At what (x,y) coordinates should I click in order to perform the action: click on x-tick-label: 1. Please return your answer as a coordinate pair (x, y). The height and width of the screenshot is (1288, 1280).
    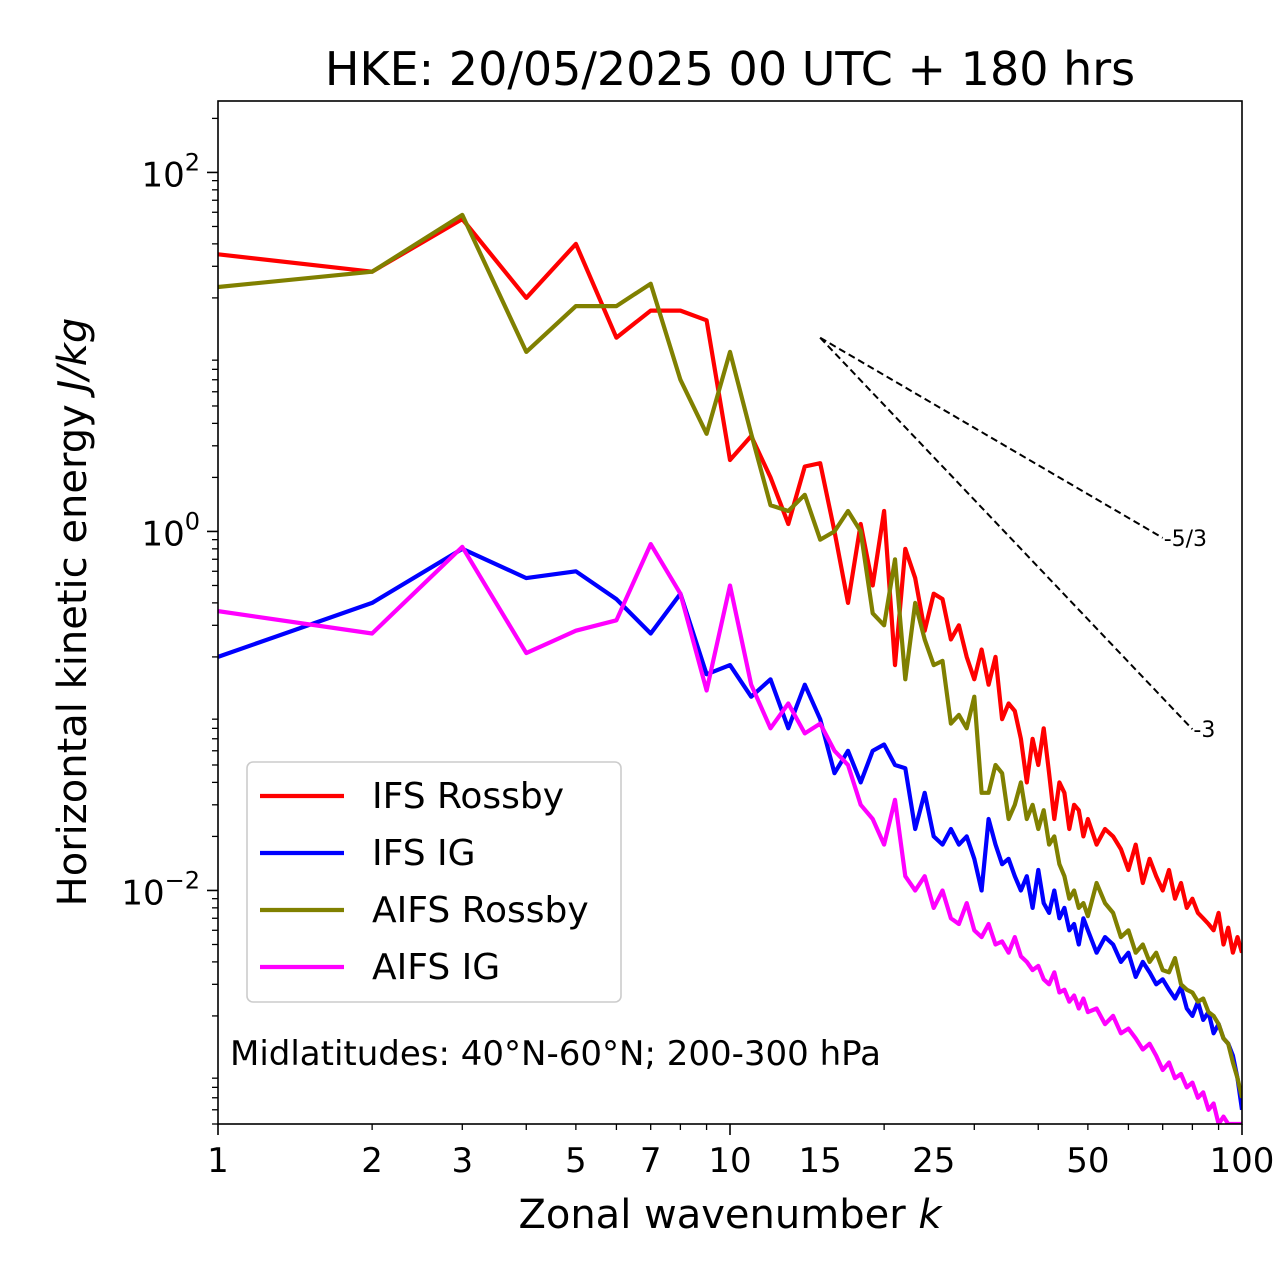
    Looking at the image, I should click on (218, 1161).